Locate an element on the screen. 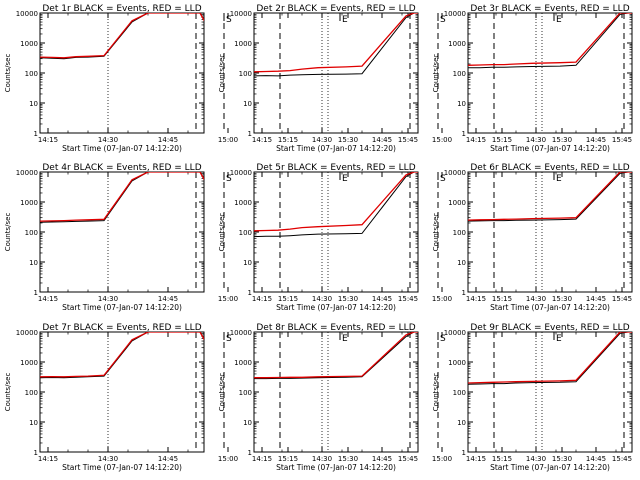  panel-title: Det 6r BLACK = Events, RED = LLD is located at coordinates (549, 168).